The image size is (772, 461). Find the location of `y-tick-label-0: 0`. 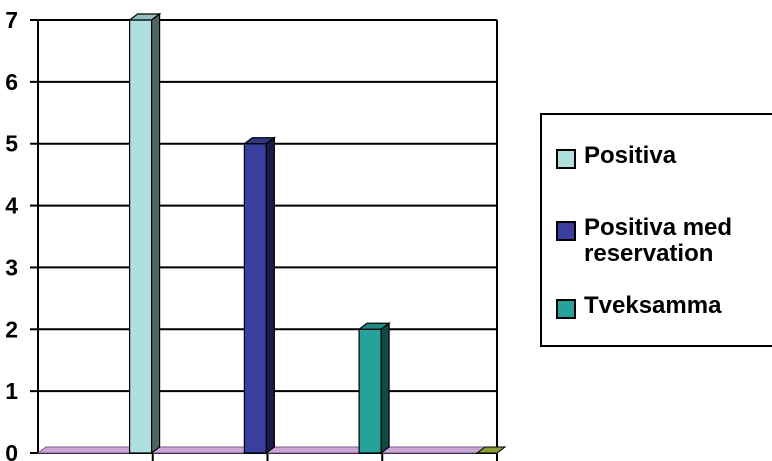

y-tick-label-0: 0 is located at coordinates (11, 450).